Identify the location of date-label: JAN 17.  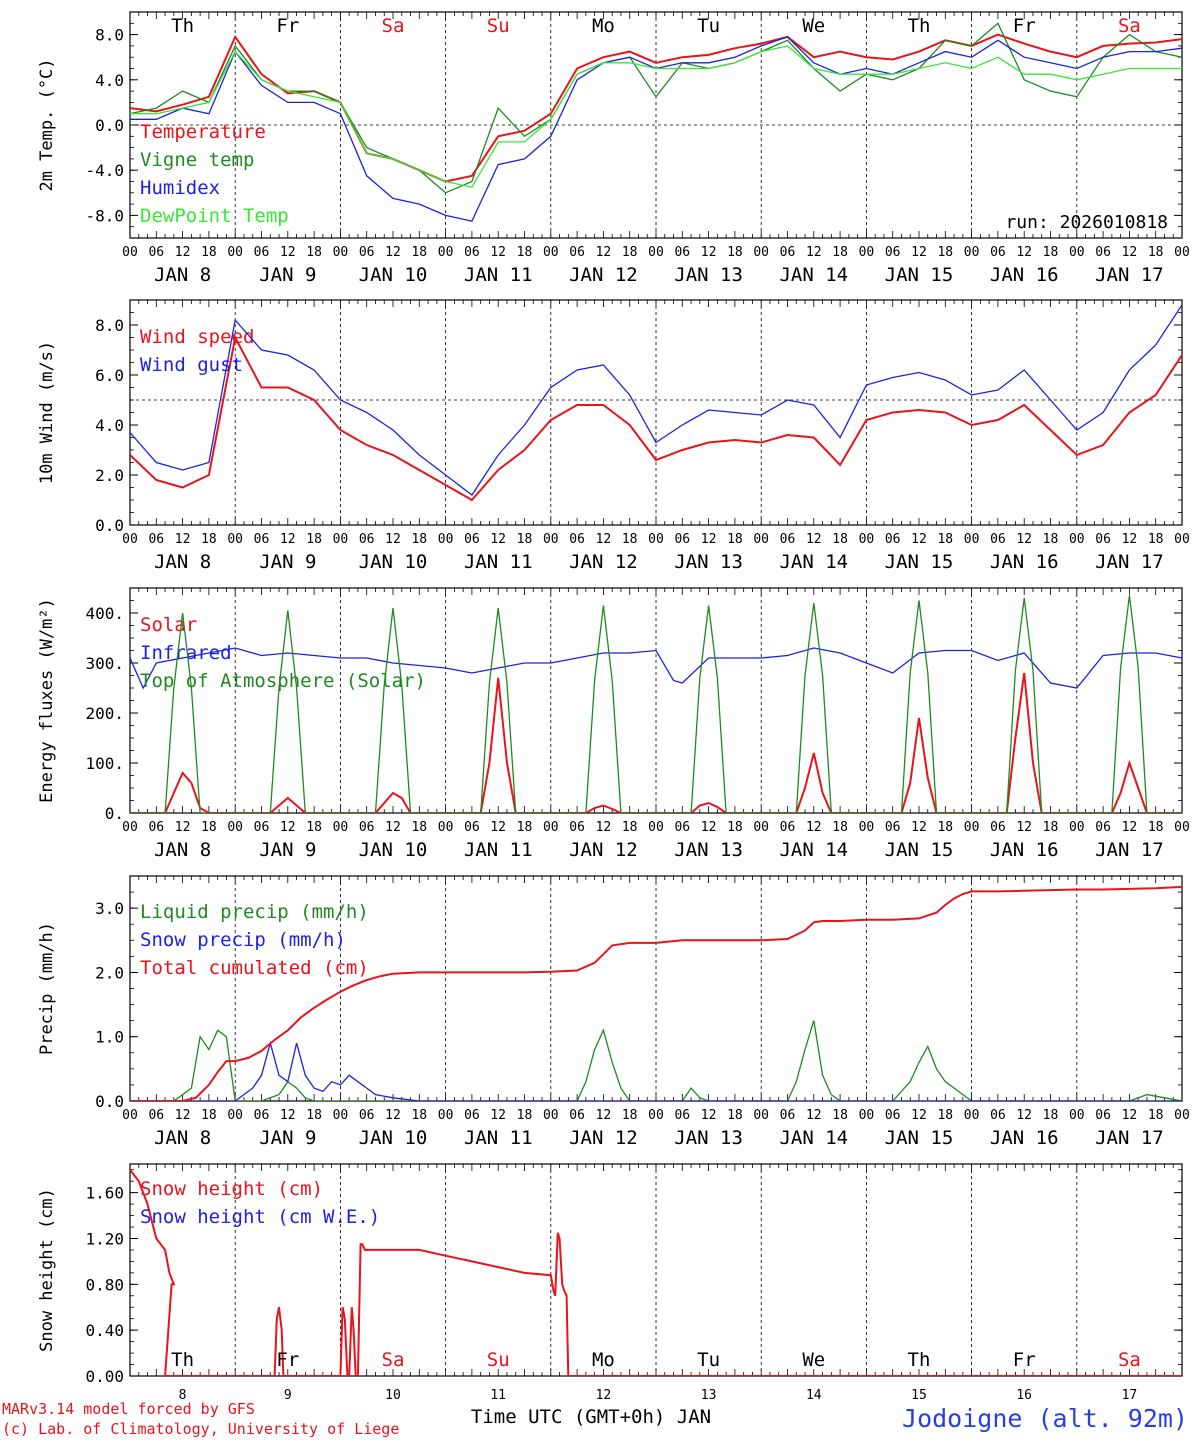
(1129, 275).